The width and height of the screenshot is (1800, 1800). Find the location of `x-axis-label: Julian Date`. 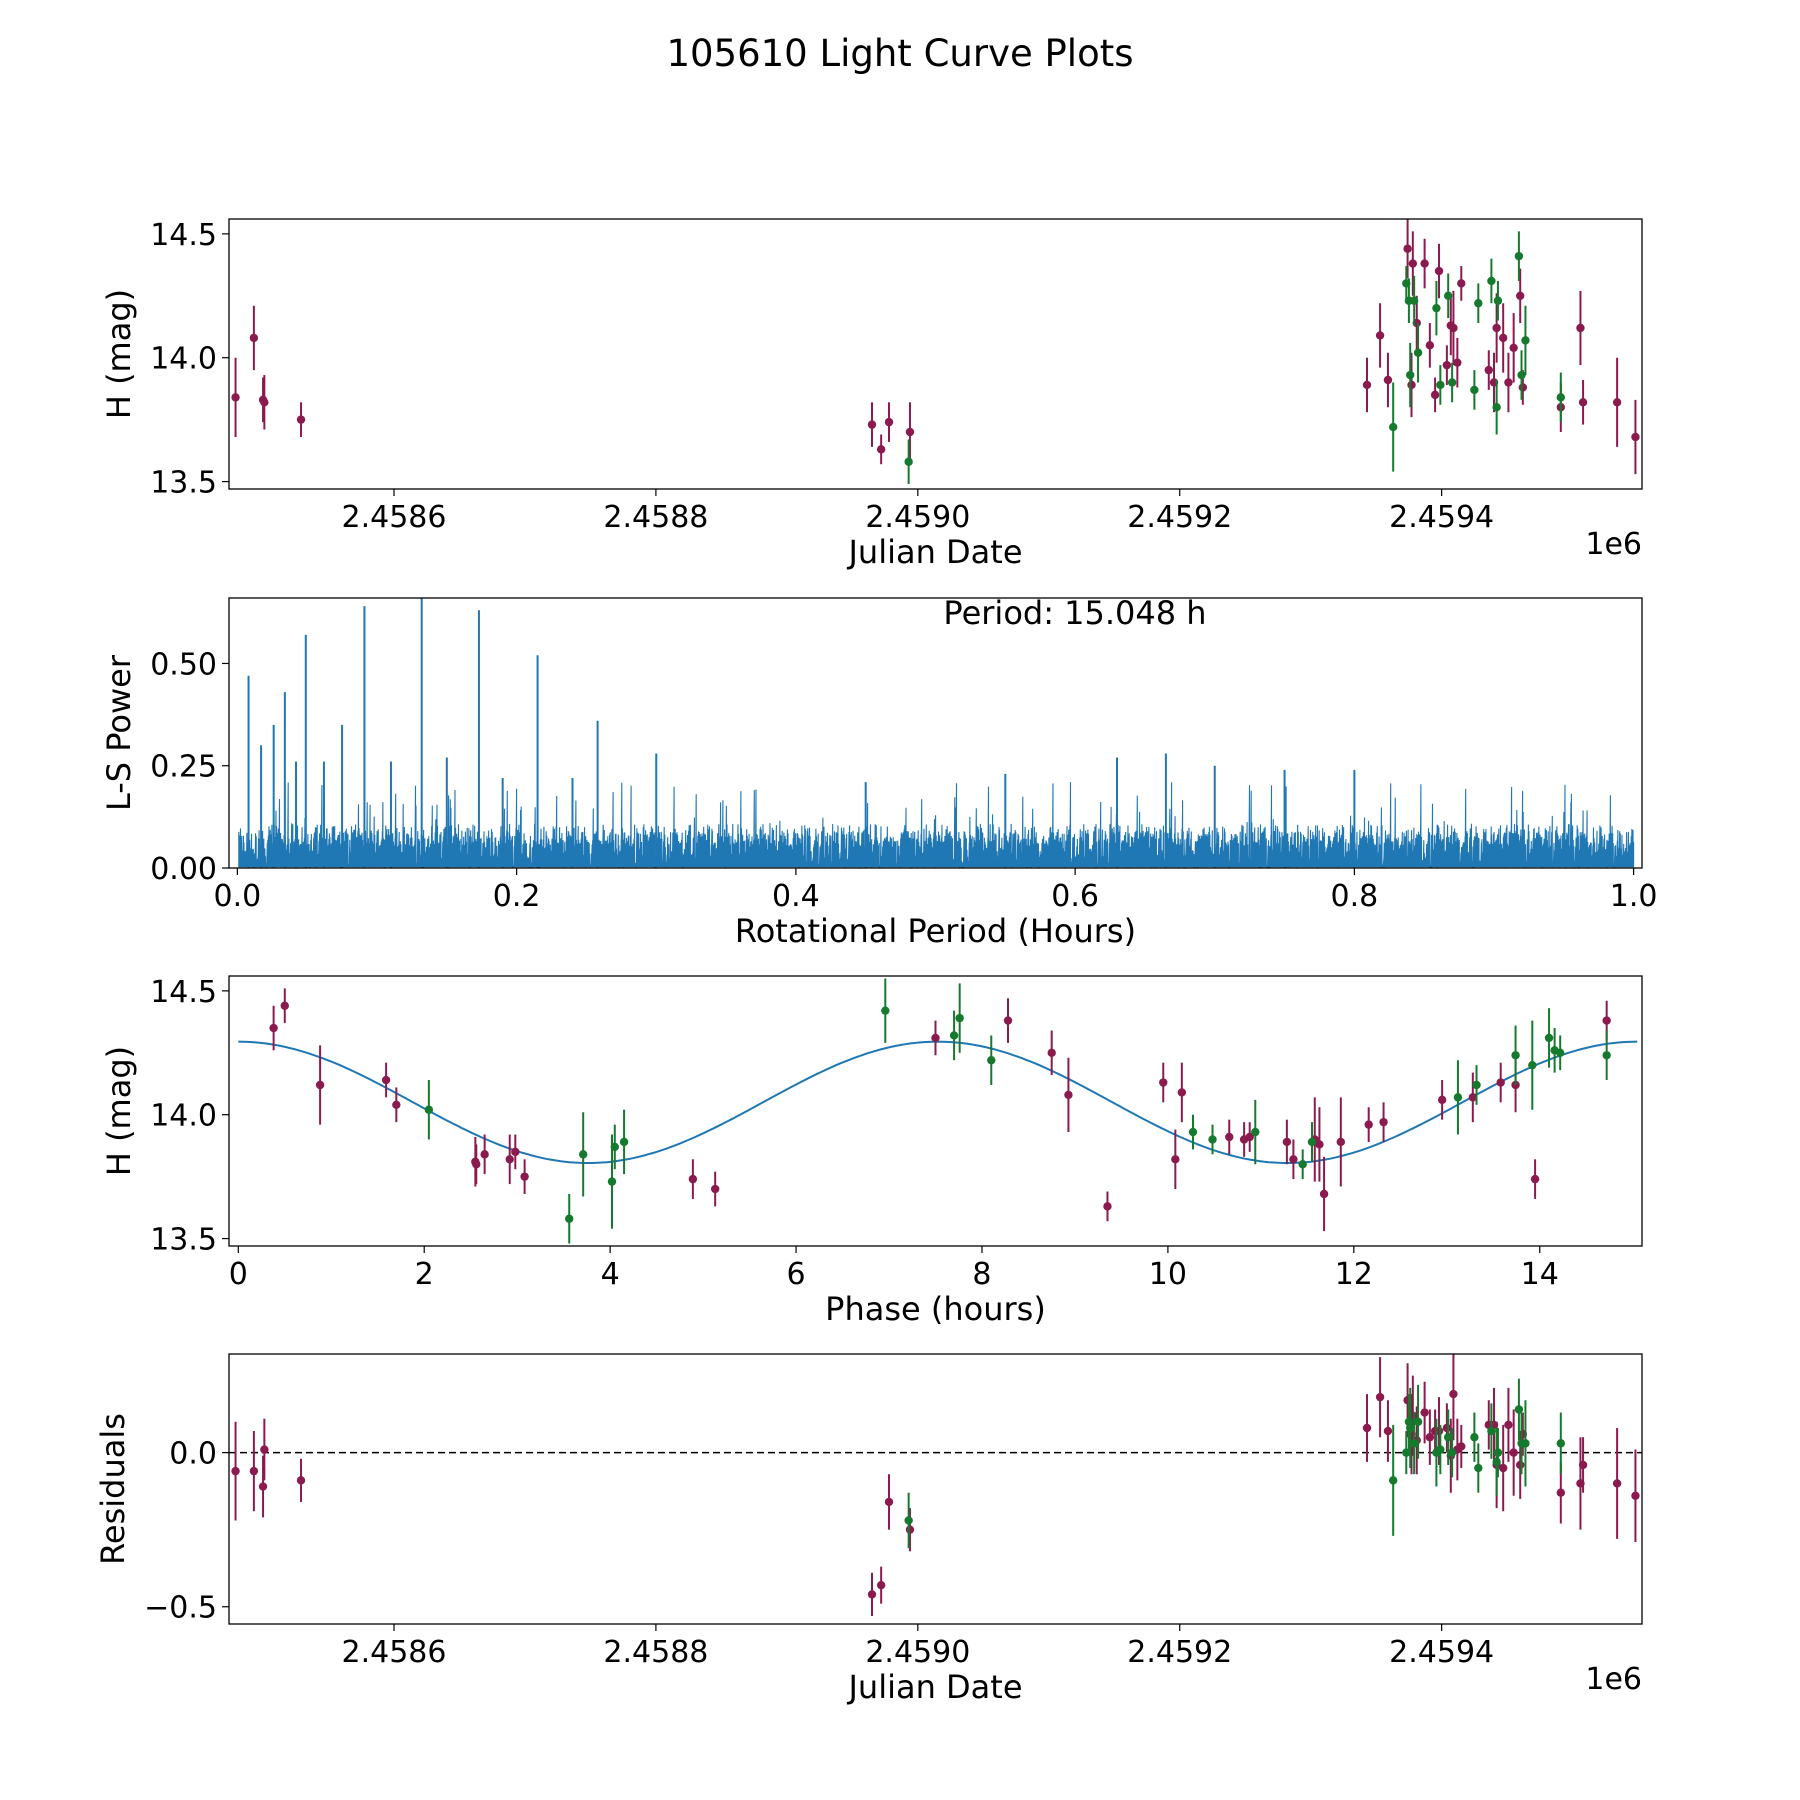

x-axis-label: Julian Date is located at coordinates (934, 552).